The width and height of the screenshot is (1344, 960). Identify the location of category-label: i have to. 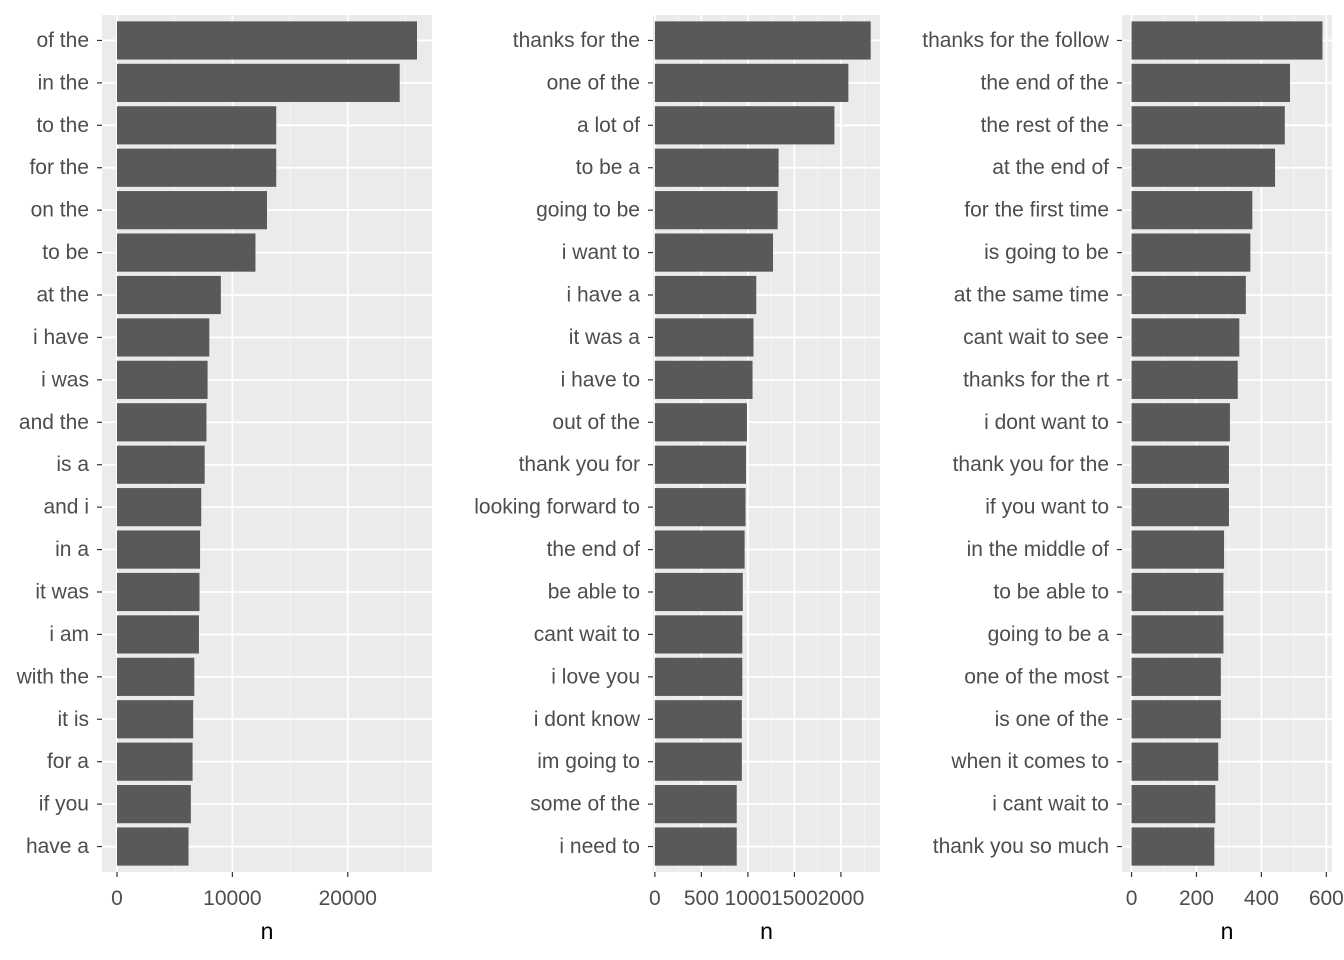
(600, 379).